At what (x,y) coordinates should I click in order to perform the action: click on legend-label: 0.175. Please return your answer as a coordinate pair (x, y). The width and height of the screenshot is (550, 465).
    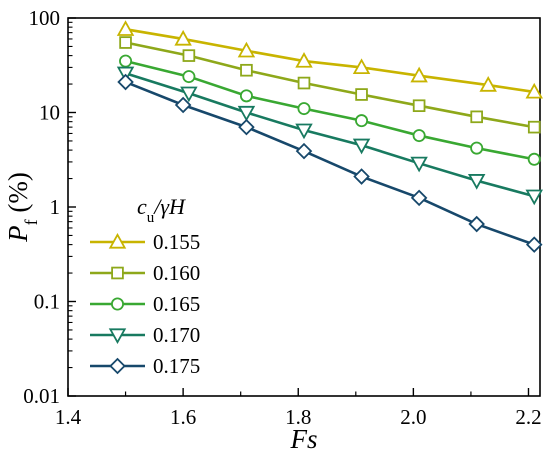
    Looking at the image, I should click on (176, 366).